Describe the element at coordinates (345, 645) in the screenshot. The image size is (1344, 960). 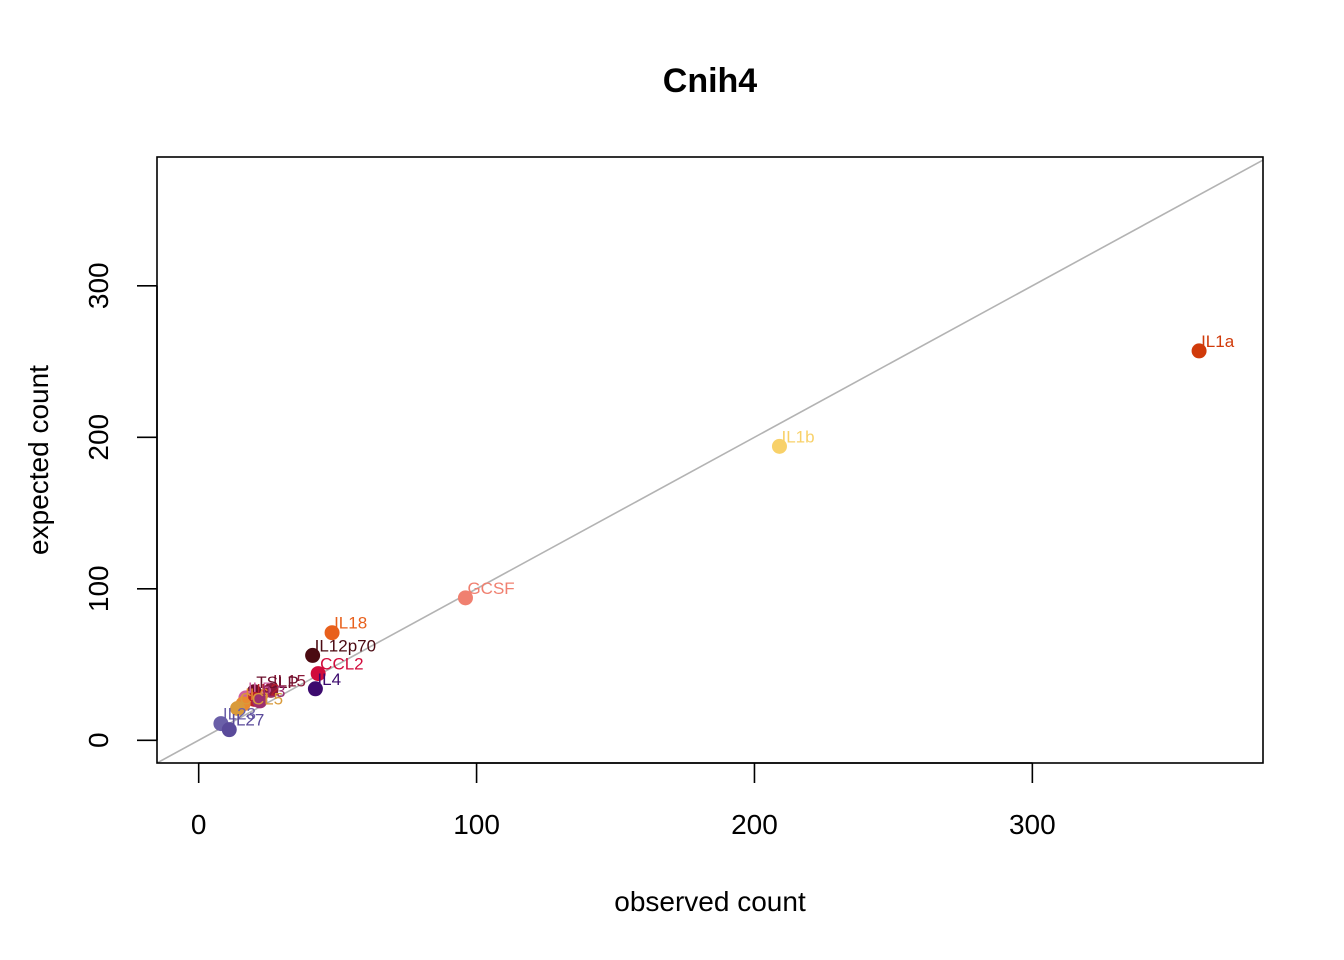
I see `data-point-label: IL12p70` at that location.